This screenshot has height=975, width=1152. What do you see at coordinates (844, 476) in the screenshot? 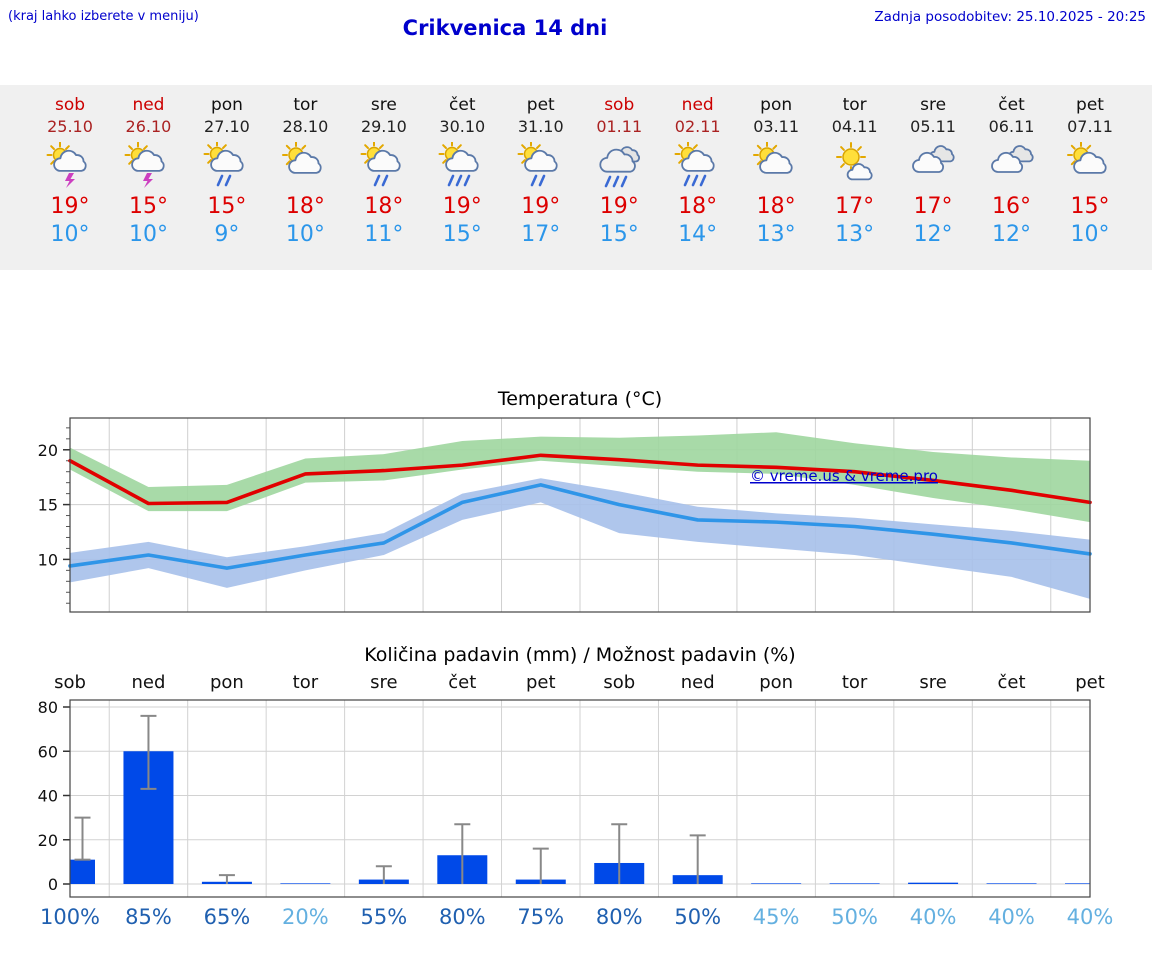
I see `watermark-link: © vreme.us & vreme.pro` at bounding box center [844, 476].